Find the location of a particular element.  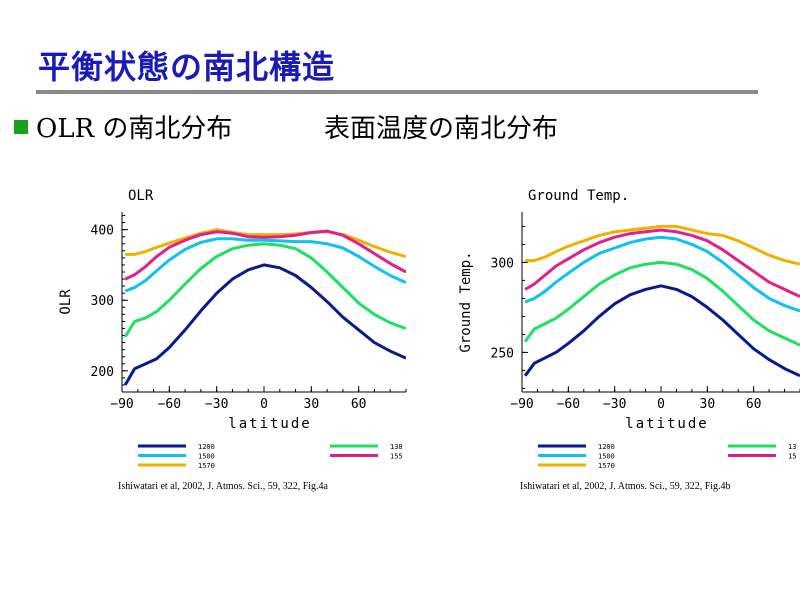

chart-title: OLR is located at coordinates (141, 196).